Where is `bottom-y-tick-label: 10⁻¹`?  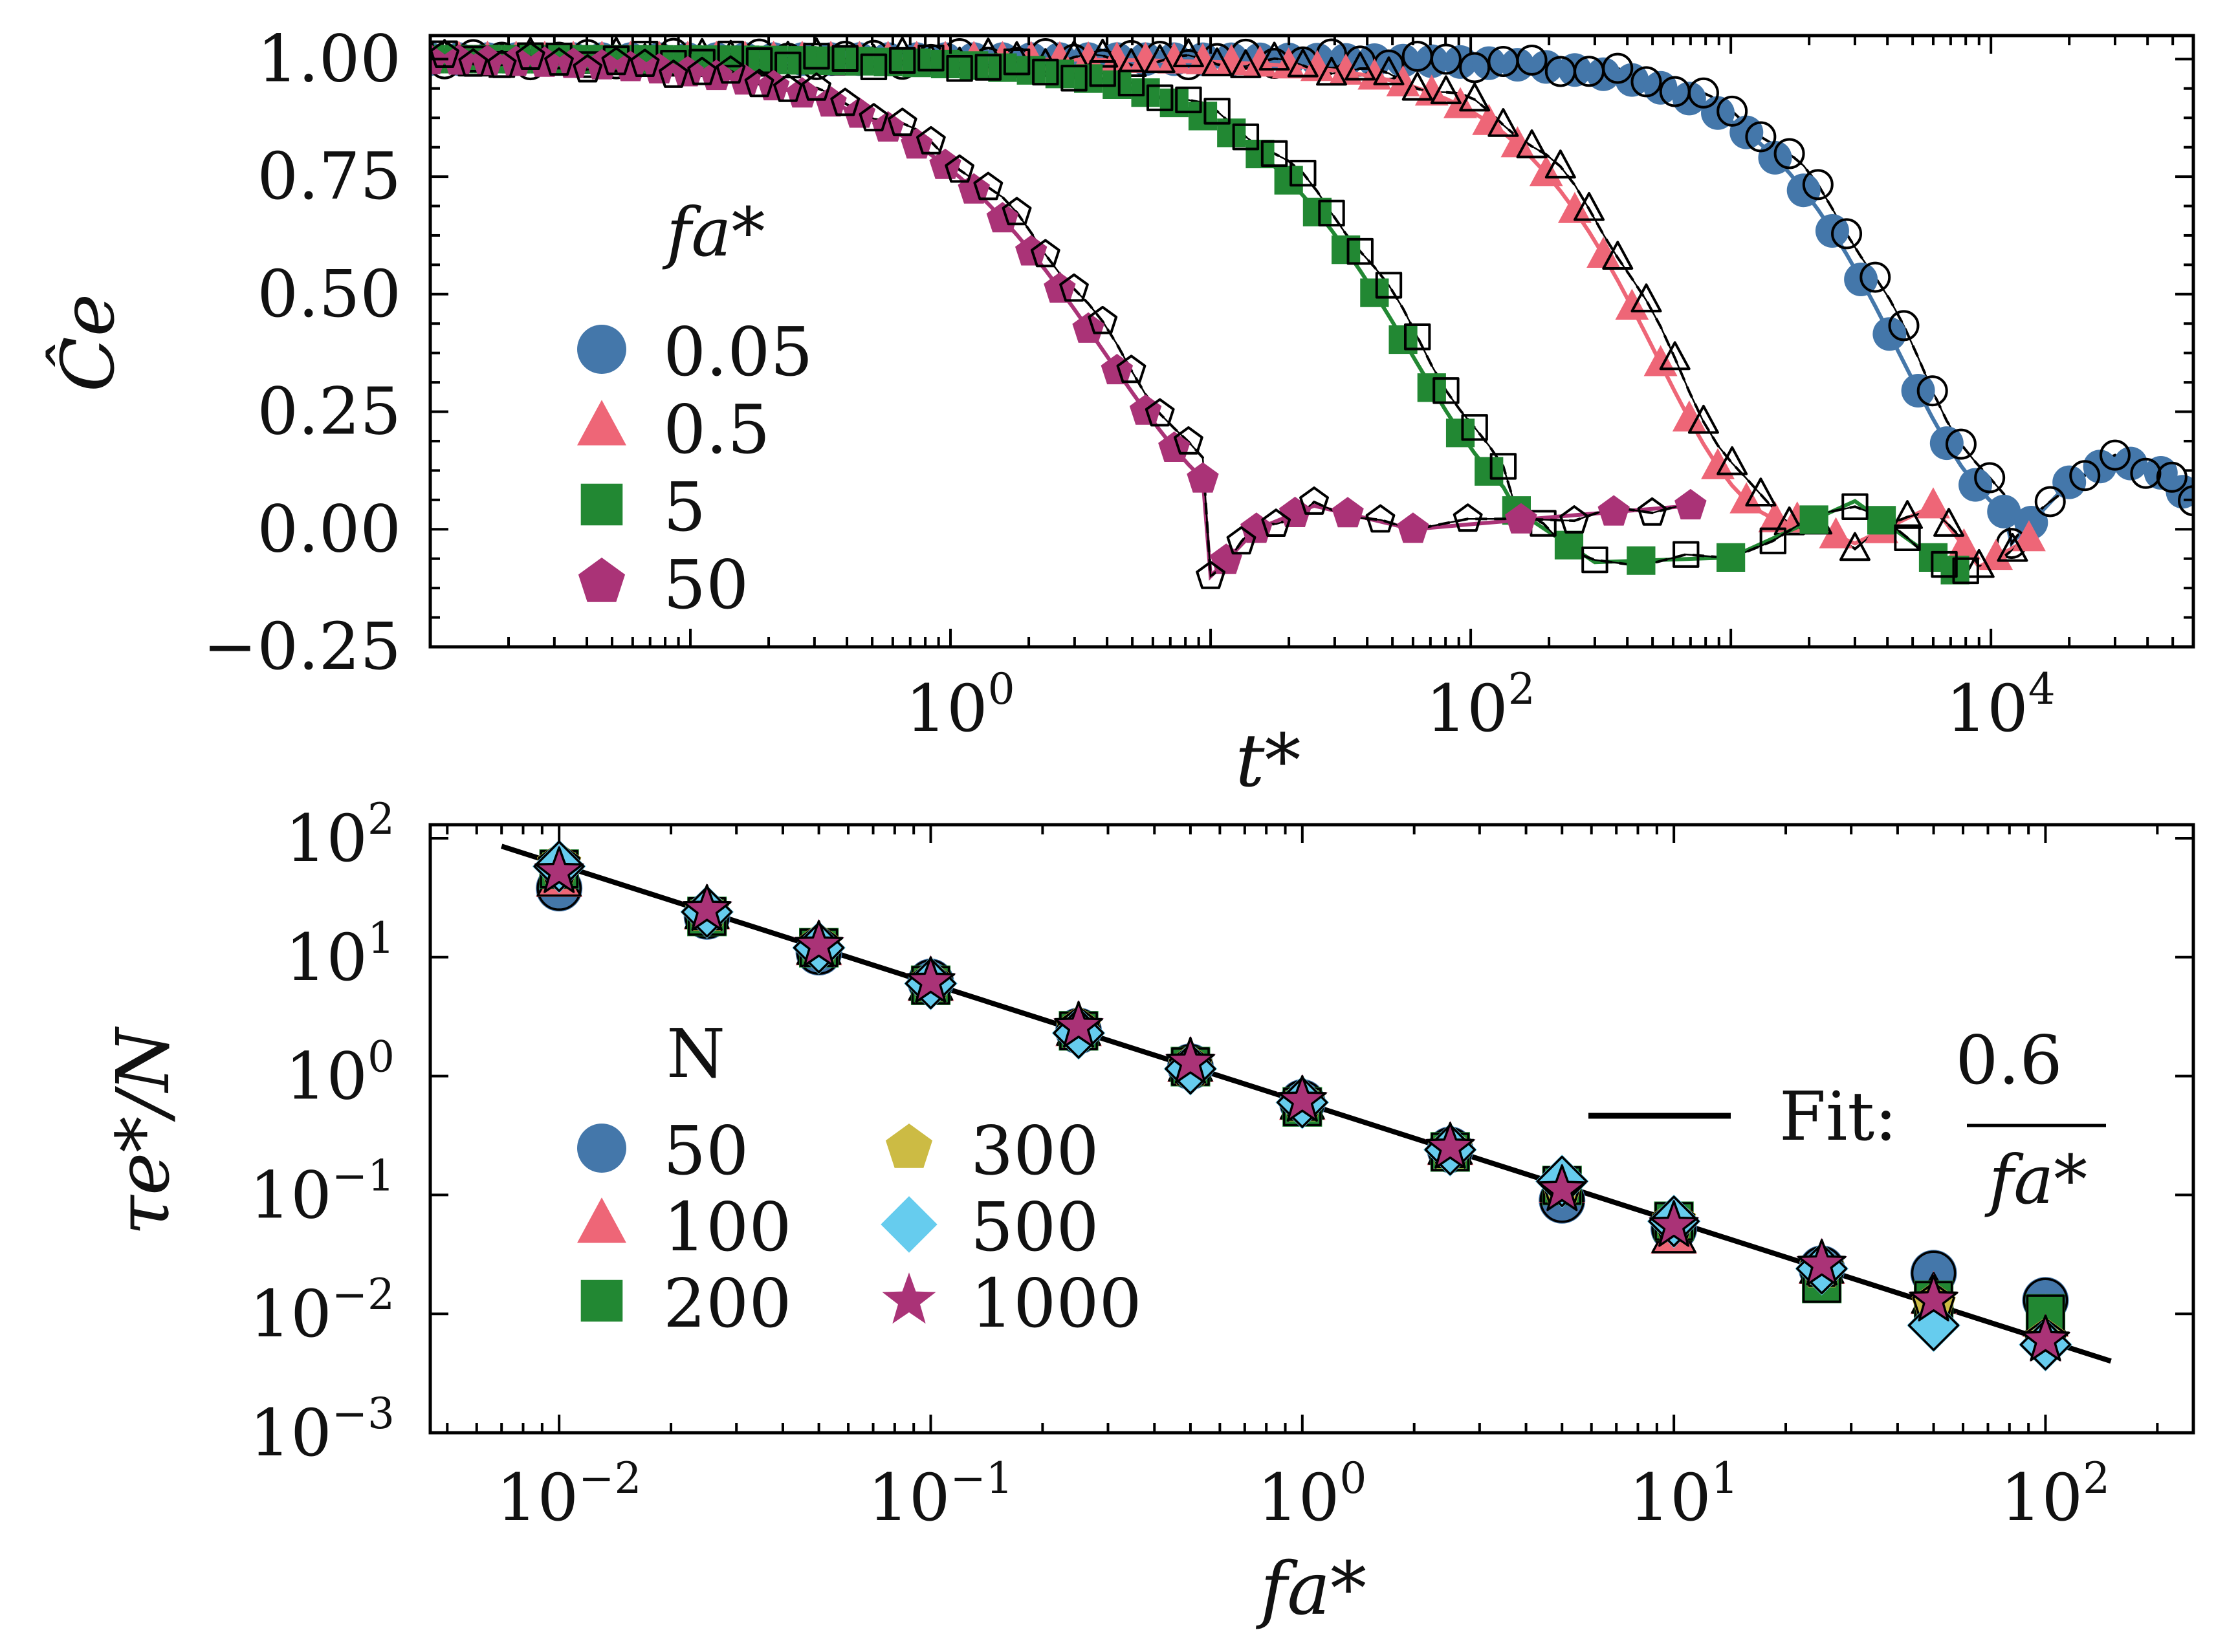
bottom-y-tick-label: 10⁻¹ is located at coordinates (322, 1192).